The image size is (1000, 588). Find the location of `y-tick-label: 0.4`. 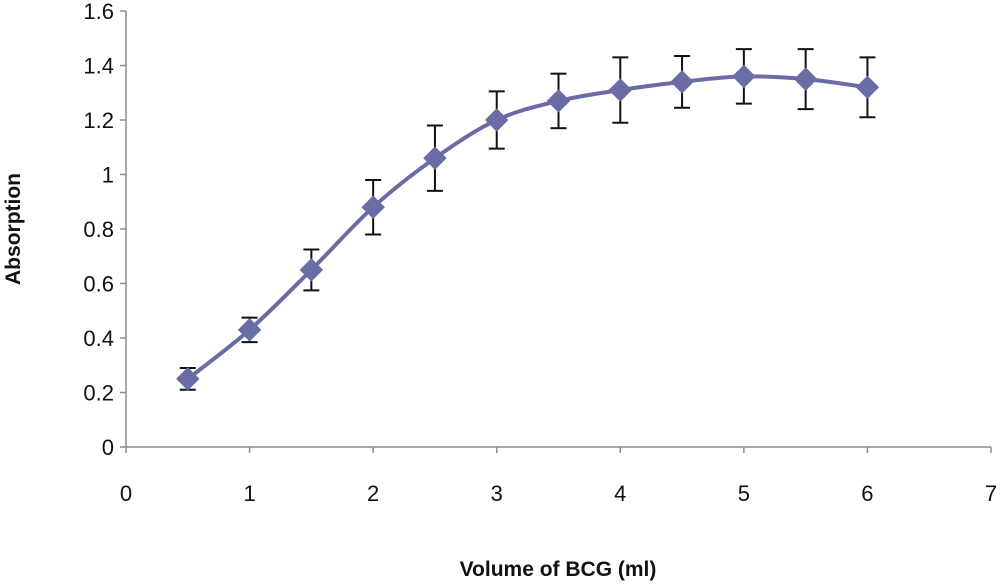

y-tick-label: 0.4 is located at coordinates (98, 338).